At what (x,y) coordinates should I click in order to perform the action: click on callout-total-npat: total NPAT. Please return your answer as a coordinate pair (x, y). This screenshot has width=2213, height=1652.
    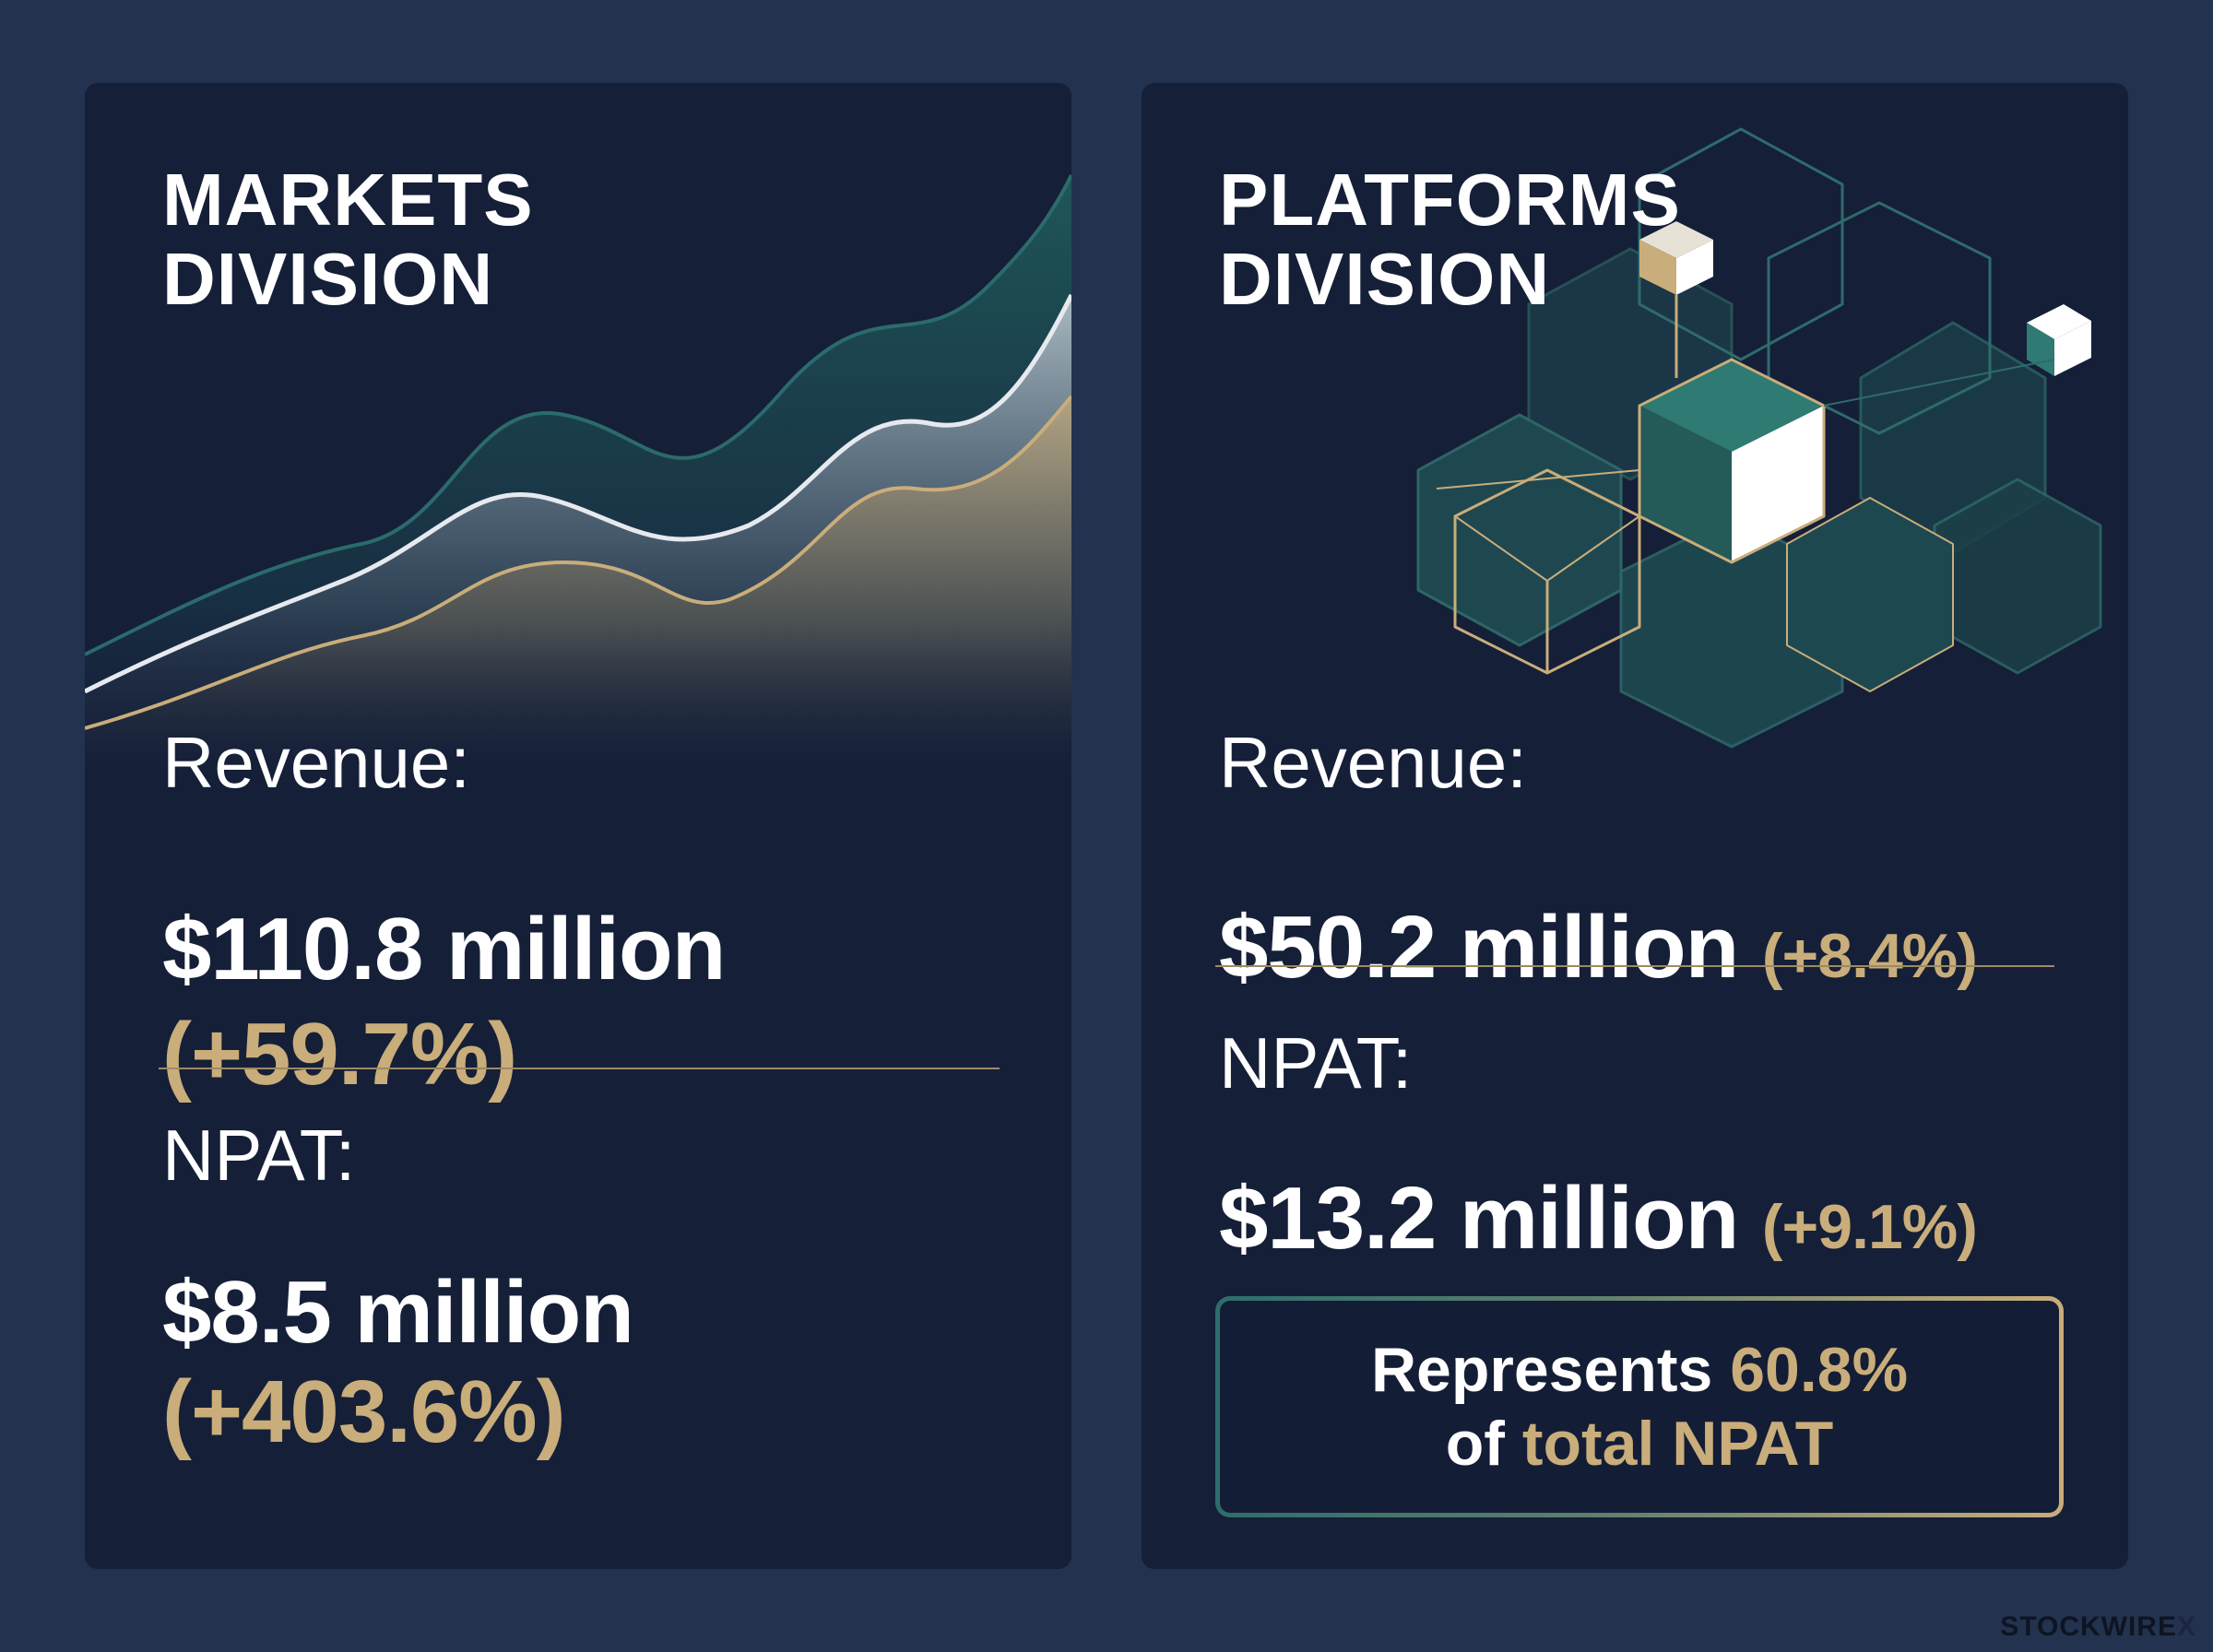
    Looking at the image, I should click on (1677, 1444).